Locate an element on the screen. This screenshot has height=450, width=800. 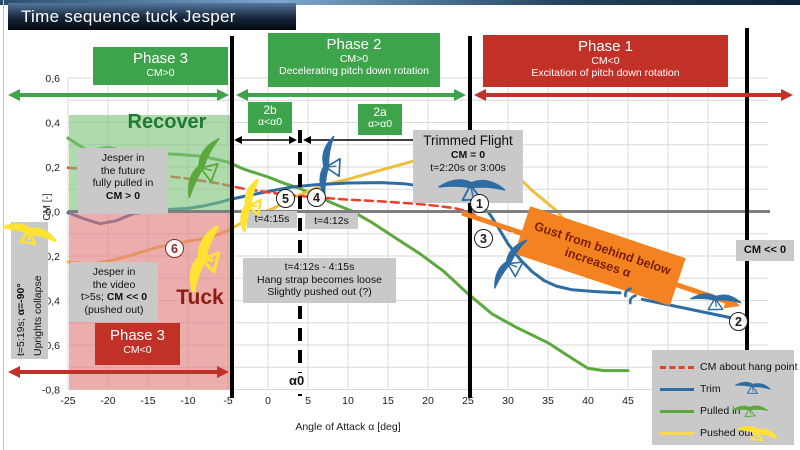
t412-label: t=4:12s is located at coordinates (331, 221).